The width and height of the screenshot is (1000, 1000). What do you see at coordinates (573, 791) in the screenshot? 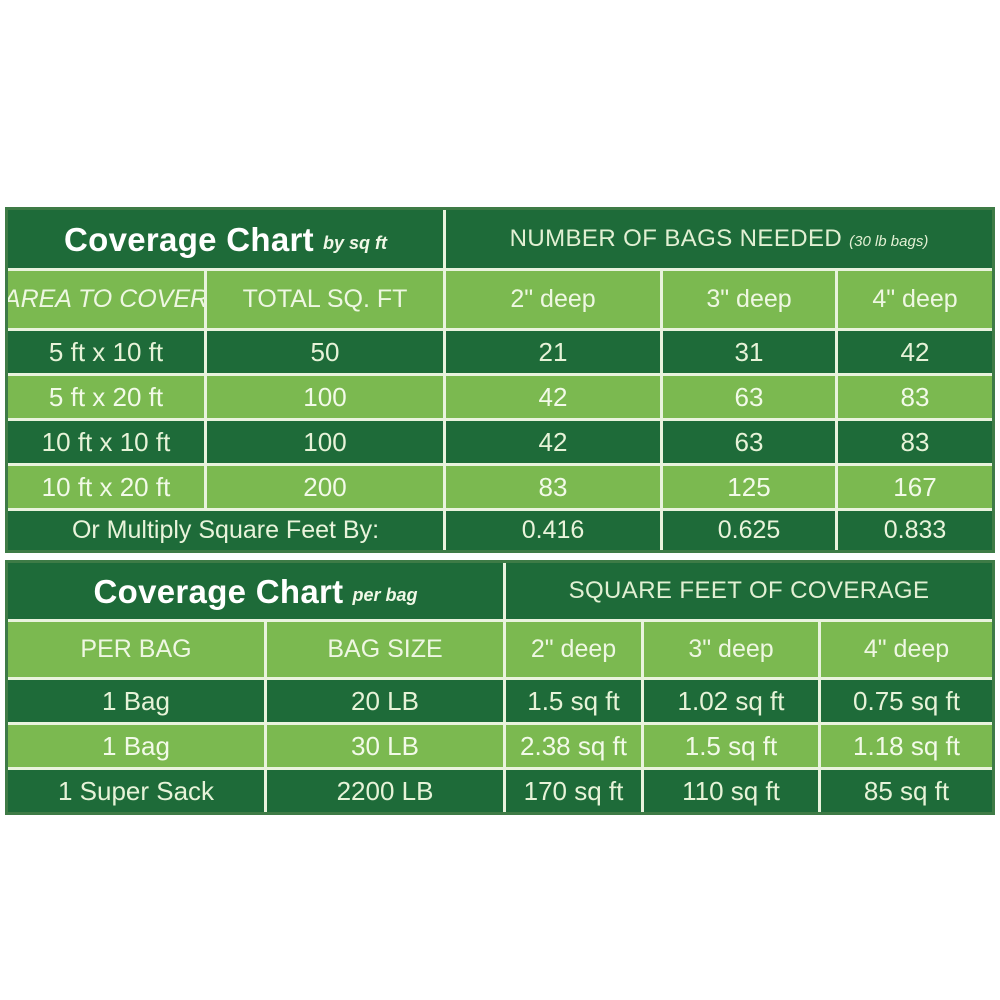
I see `table-cell: 170 sq ft` at bounding box center [573, 791].